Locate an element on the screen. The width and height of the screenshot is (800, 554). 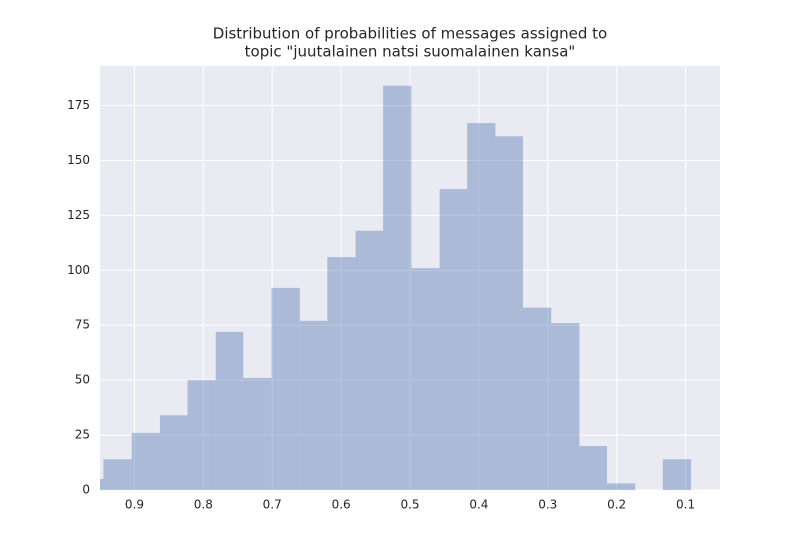
y-tick-label: 100 is located at coordinates (78, 270).